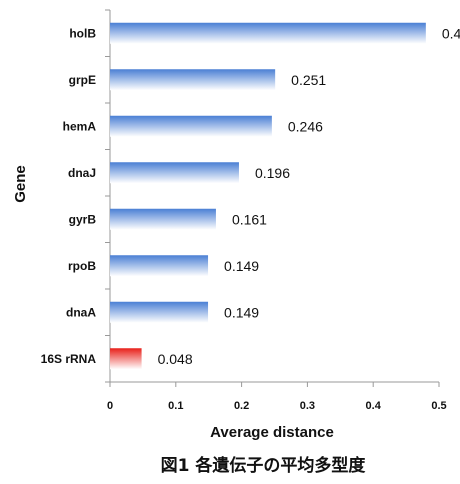 The image size is (460, 484). What do you see at coordinates (451, 33) in the screenshot?
I see `data-label: 0.480` at bounding box center [451, 33].